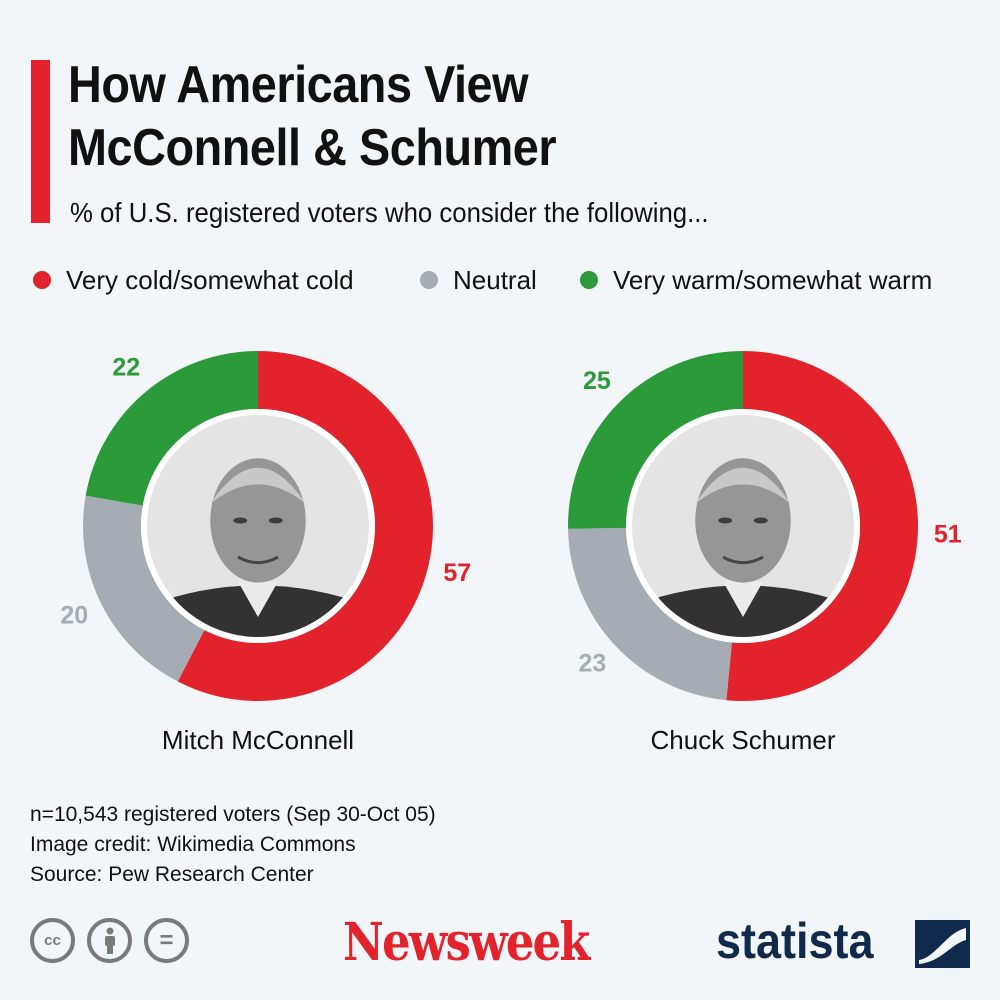  What do you see at coordinates (495, 280) in the screenshot?
I see `legend-label-neutral: Neutral` at bounding box center [495, 280].